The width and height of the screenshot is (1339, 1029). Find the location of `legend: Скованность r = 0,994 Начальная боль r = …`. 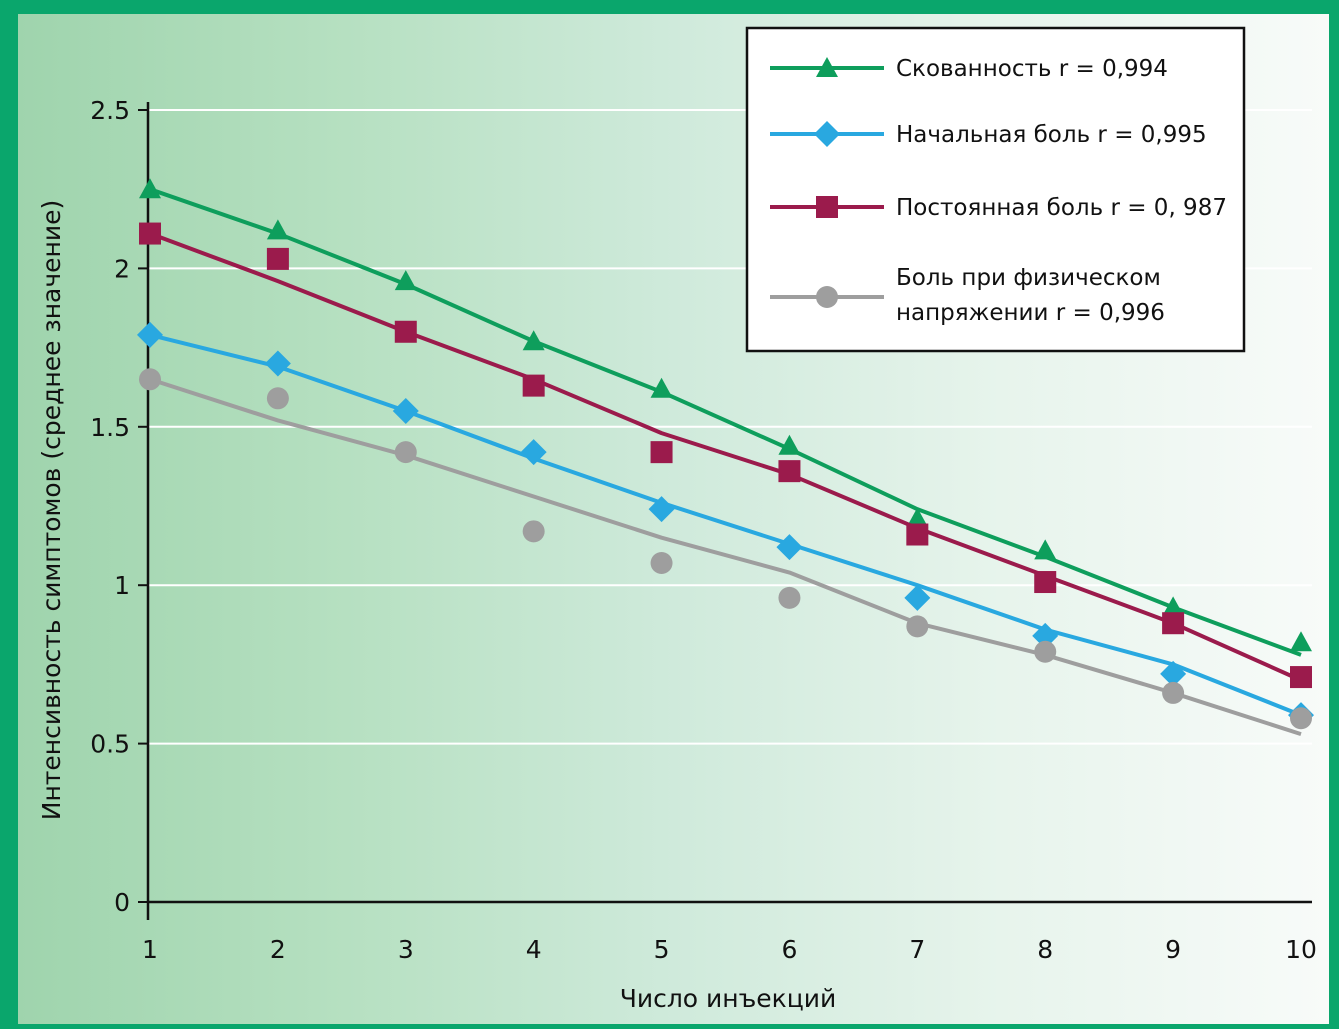

legend: Скованность r = 0,994 Начальная боль r = … is located at coordinates (995, 189).